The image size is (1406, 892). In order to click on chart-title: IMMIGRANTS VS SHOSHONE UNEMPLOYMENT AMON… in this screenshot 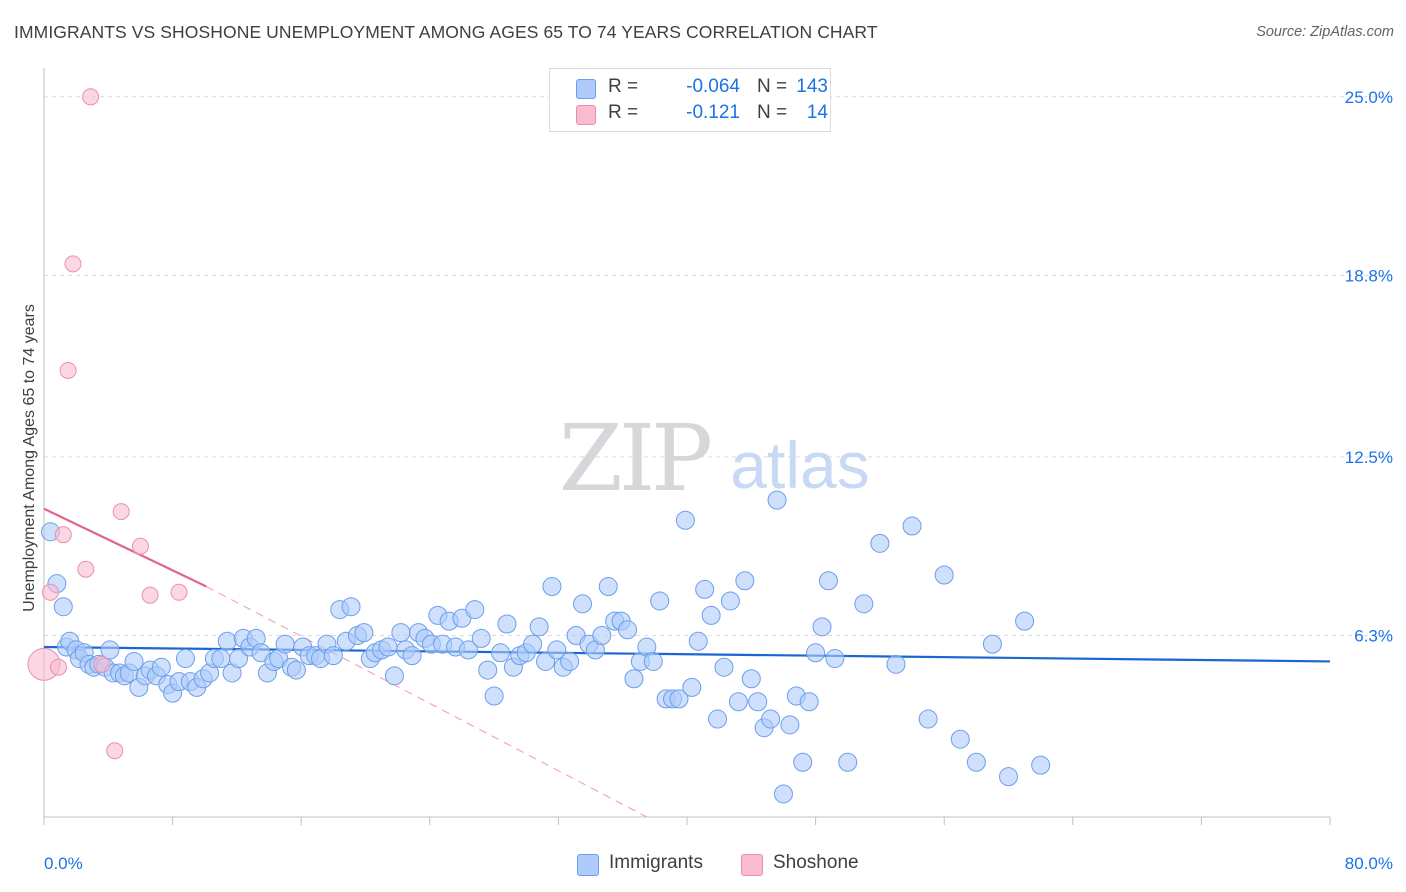, I will do `click(446, 32)`.